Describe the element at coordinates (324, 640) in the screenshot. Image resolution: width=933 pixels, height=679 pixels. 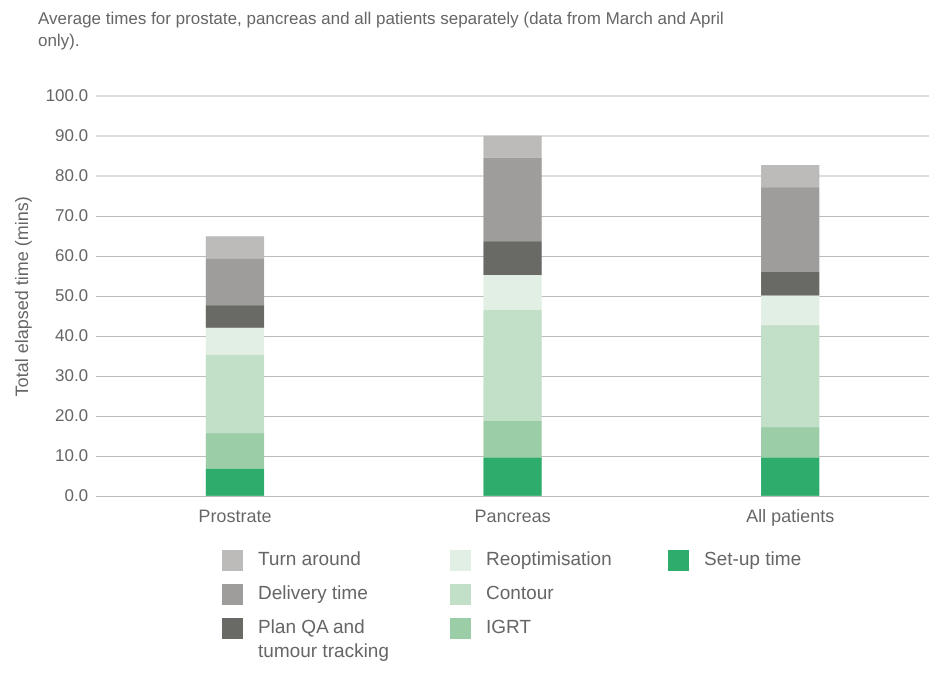
I see `legend-label: Plan QA and tumour tracking` at that location.